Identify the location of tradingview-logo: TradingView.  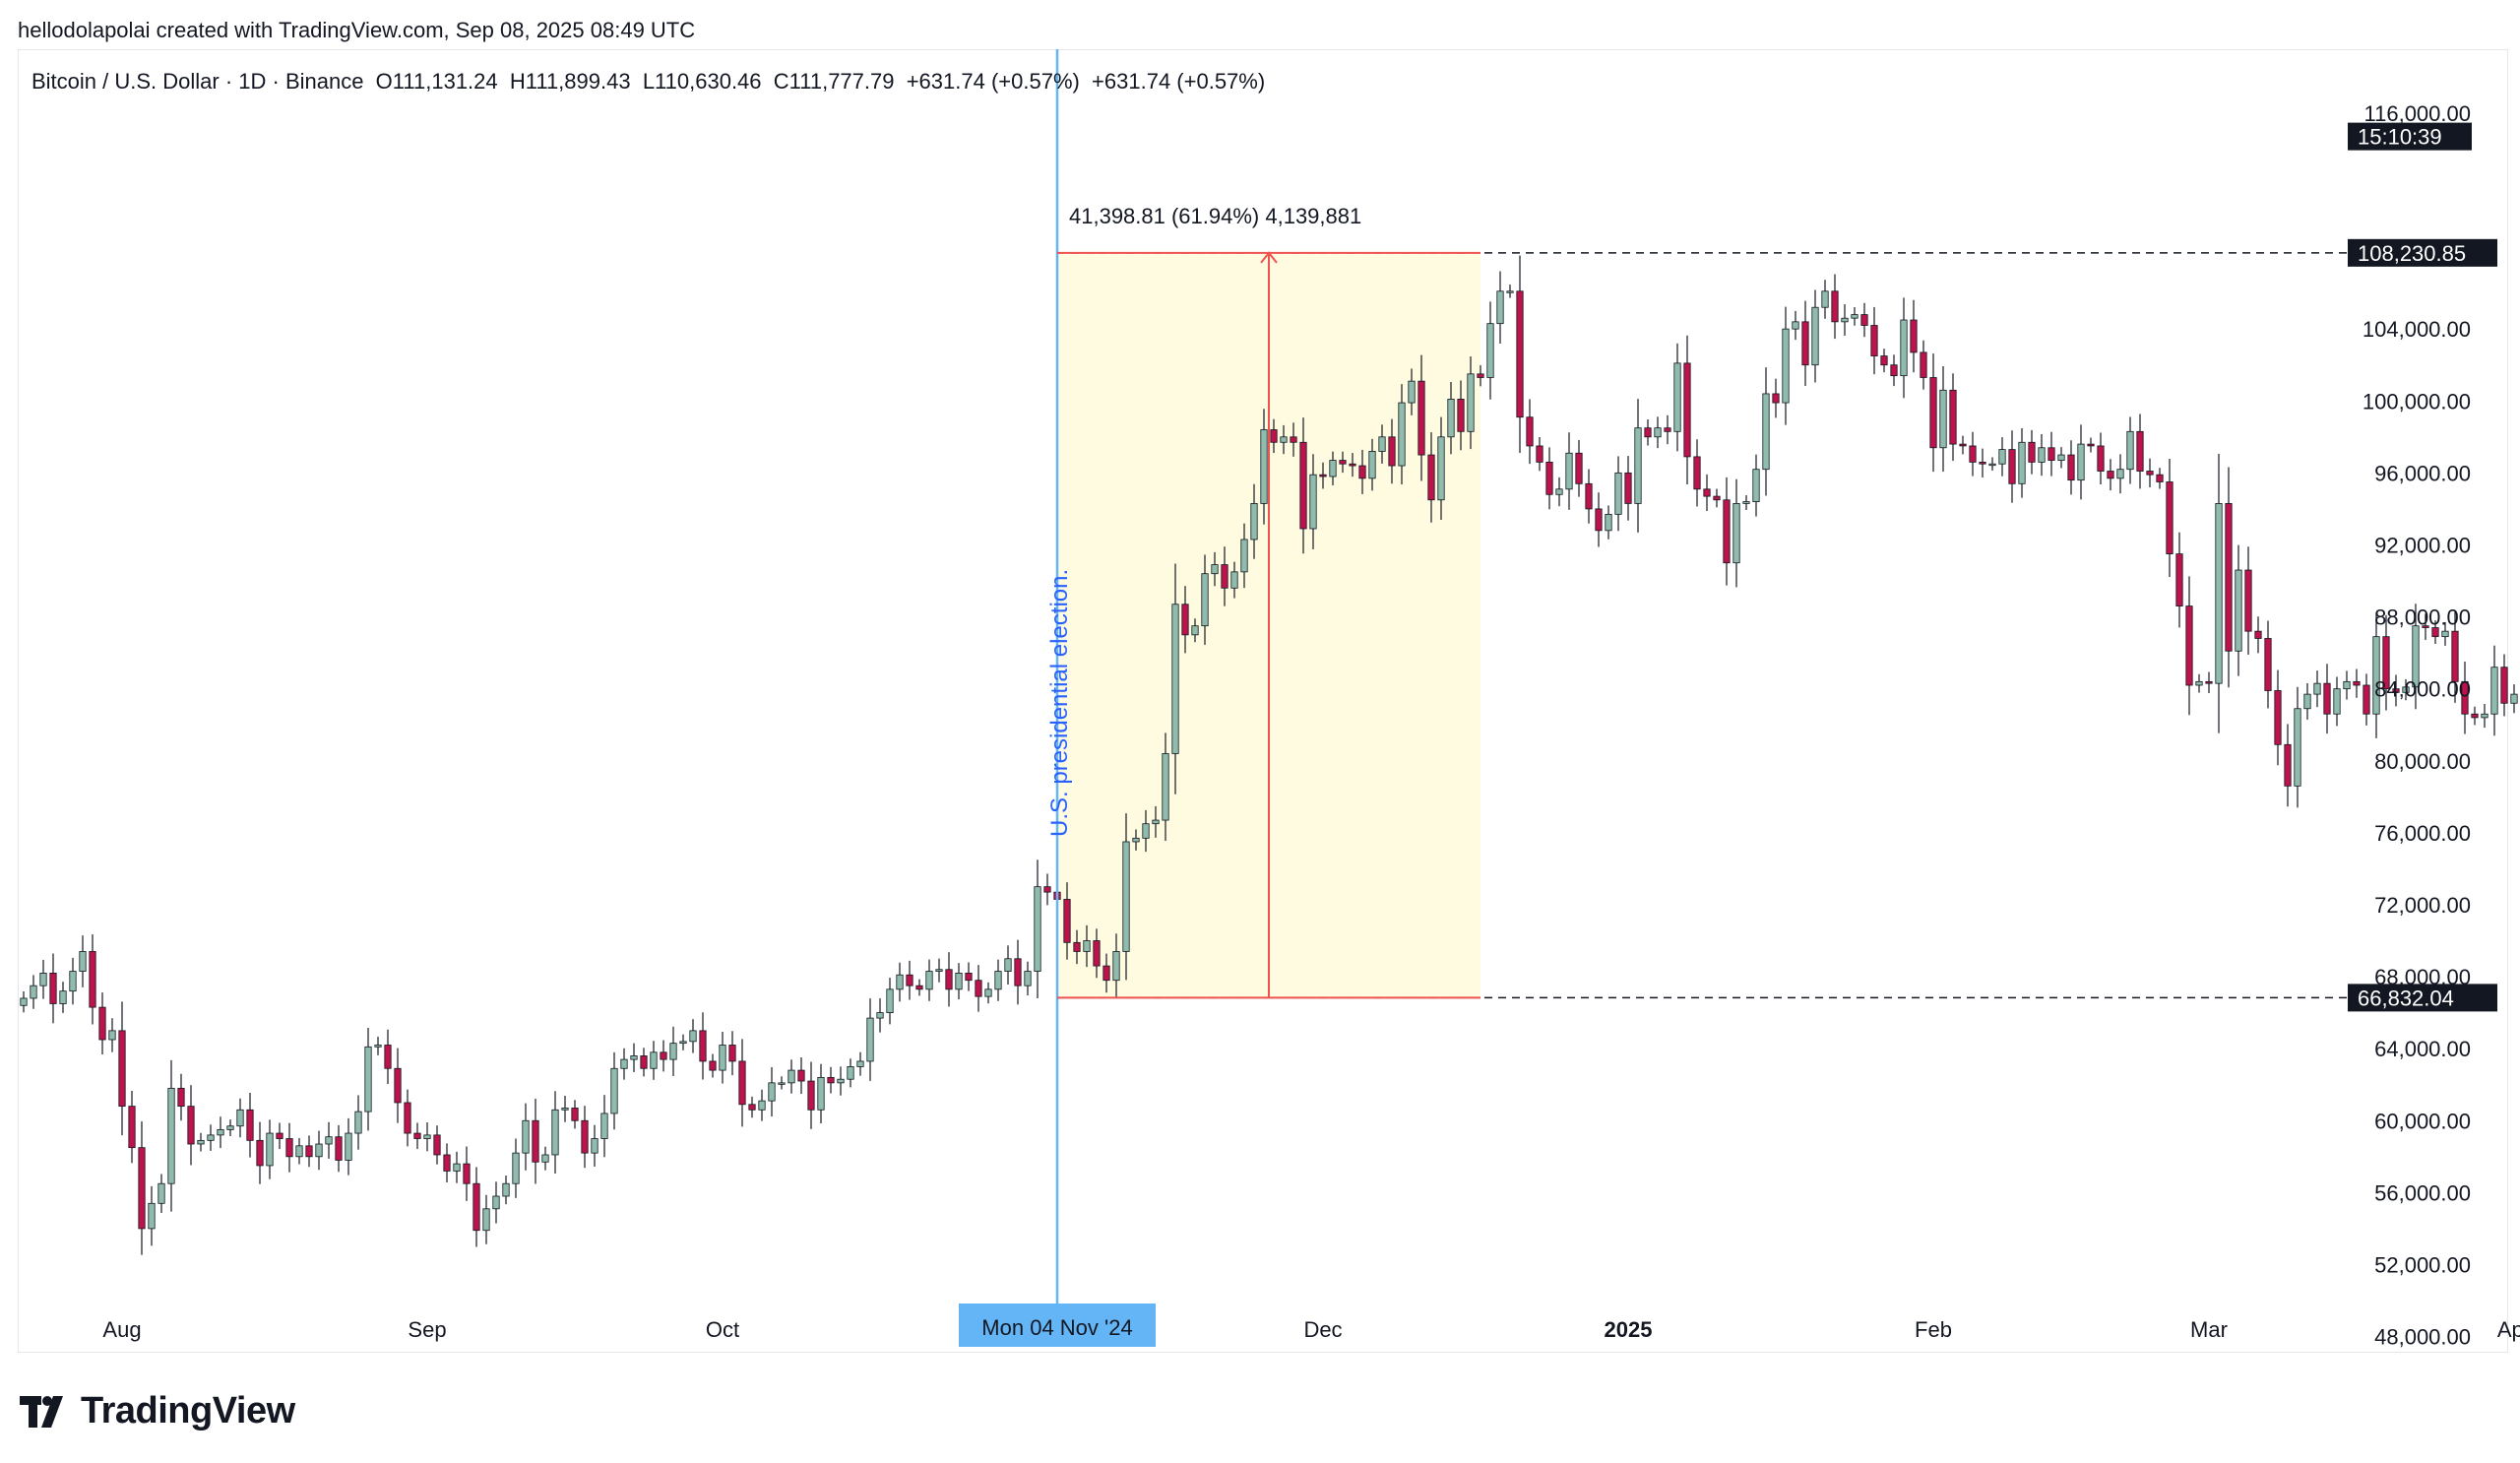
(157, 1411).